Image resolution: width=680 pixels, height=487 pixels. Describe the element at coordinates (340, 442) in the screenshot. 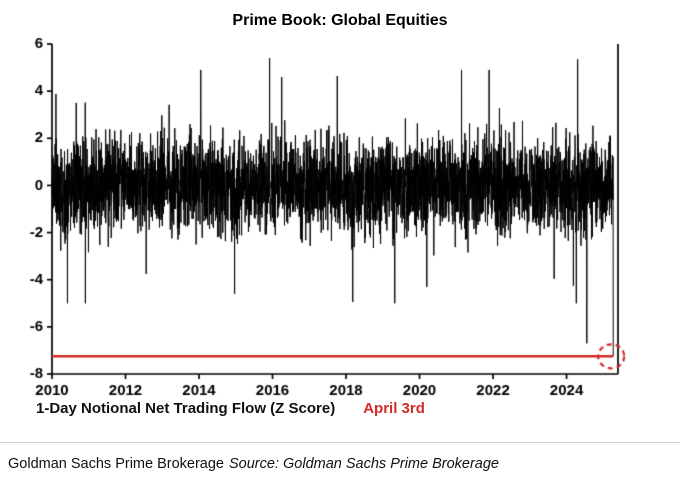

I see `footer-divider` at that location.